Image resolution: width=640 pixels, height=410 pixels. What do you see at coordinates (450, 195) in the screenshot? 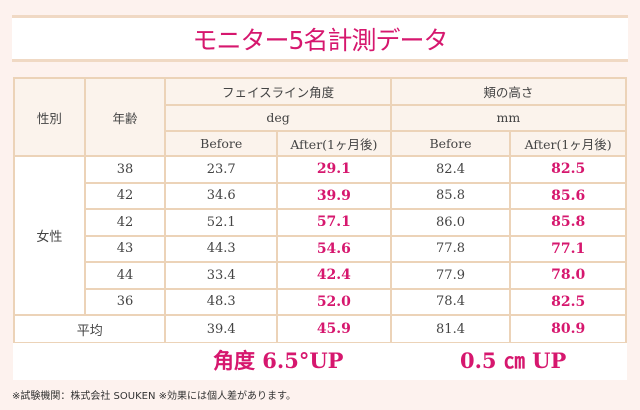
I see `cheek-before: 85.8` at bounding box center [450, 195].